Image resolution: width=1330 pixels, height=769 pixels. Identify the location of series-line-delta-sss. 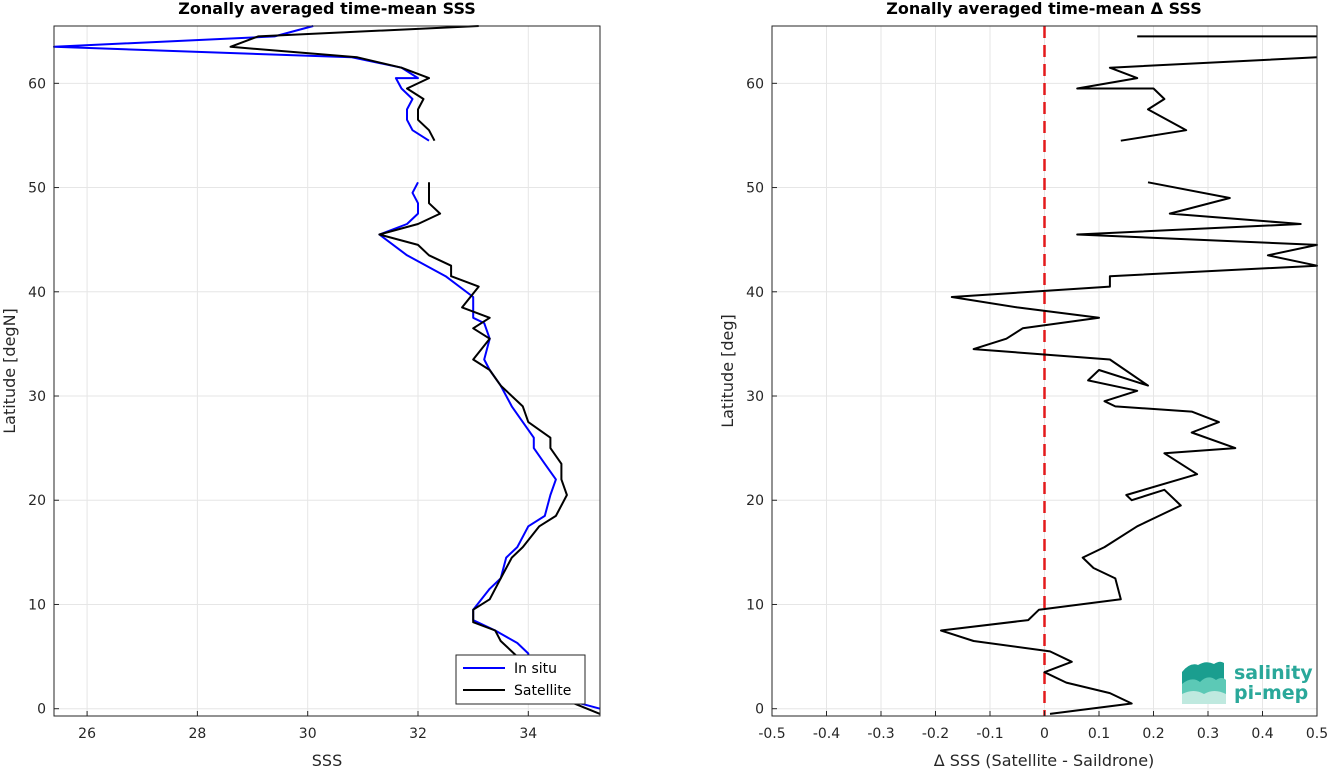
(1197, 99).